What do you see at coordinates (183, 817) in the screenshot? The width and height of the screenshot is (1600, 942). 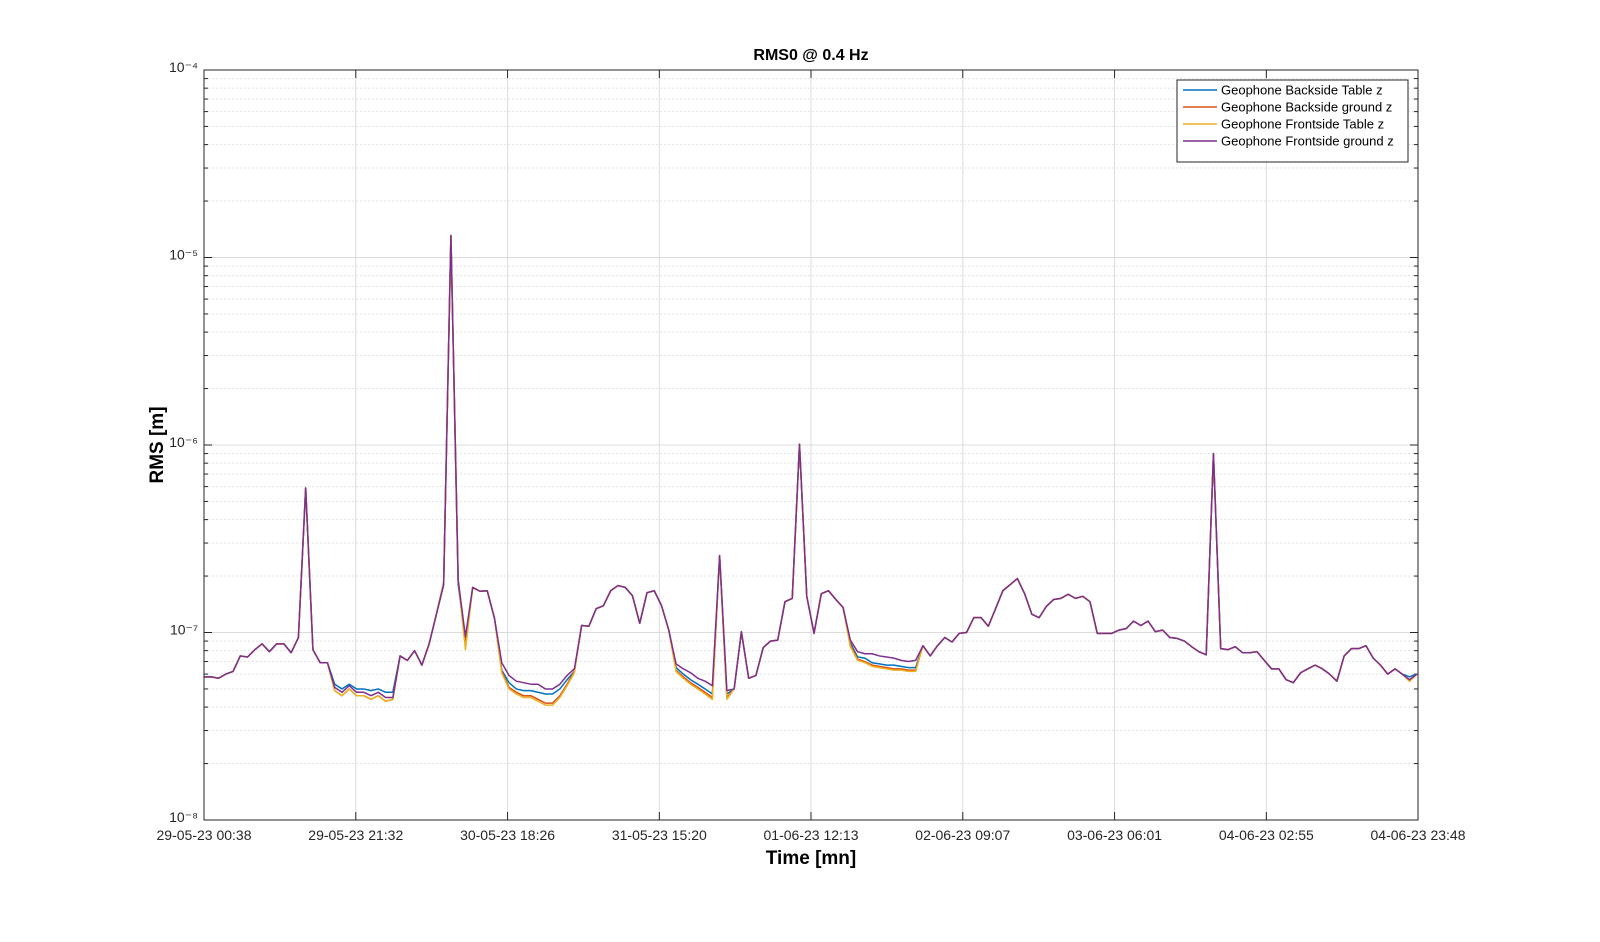 I see `y-tick-label: 10⁻⁸` at bounding box center [183, 817].